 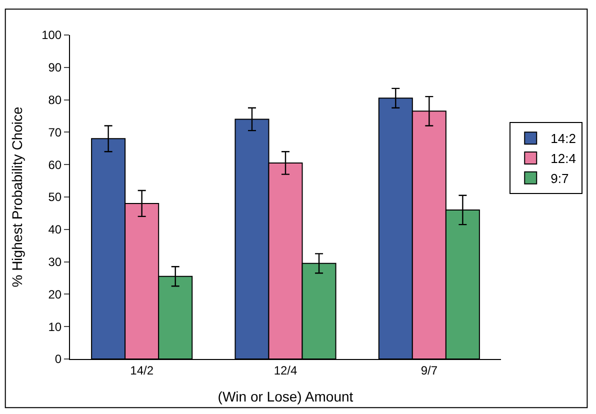 I want to click on legend-label: 9:7, so click(x=559, y=178).